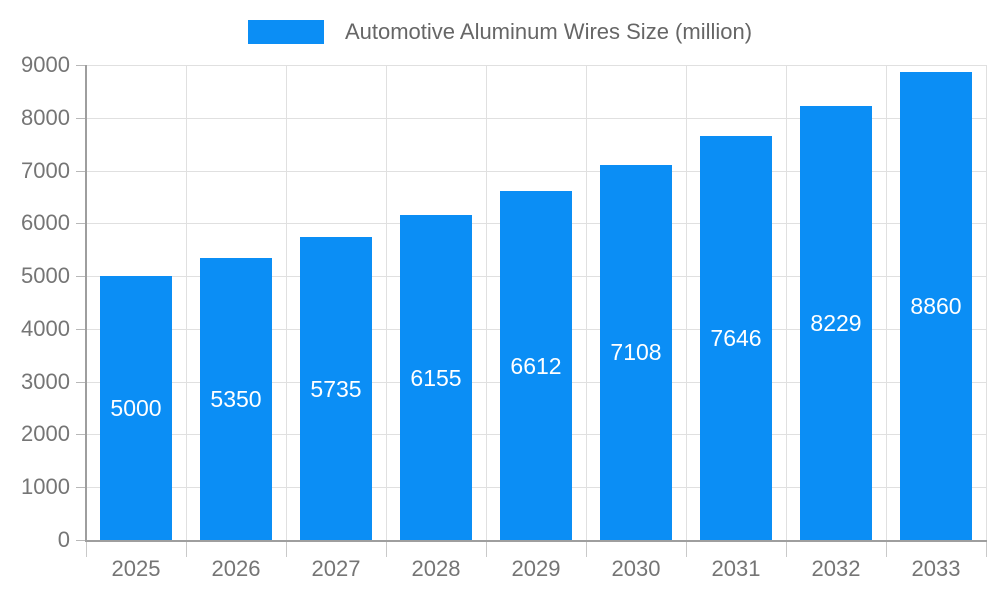 The height and width of the screenshot is (600, 1000). Describe the element at coordinates (45, 328) in the screenshot. I see `y-tick-label: 4000` at that location.